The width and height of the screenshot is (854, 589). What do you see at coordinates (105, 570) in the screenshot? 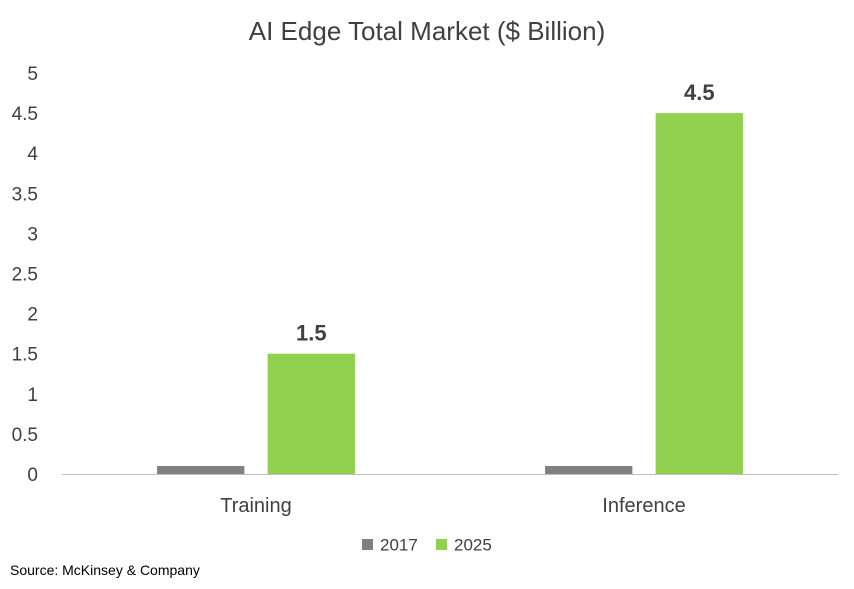
I see `source-note: Source: McKinsey & Company` at bounding box center [105, 570].